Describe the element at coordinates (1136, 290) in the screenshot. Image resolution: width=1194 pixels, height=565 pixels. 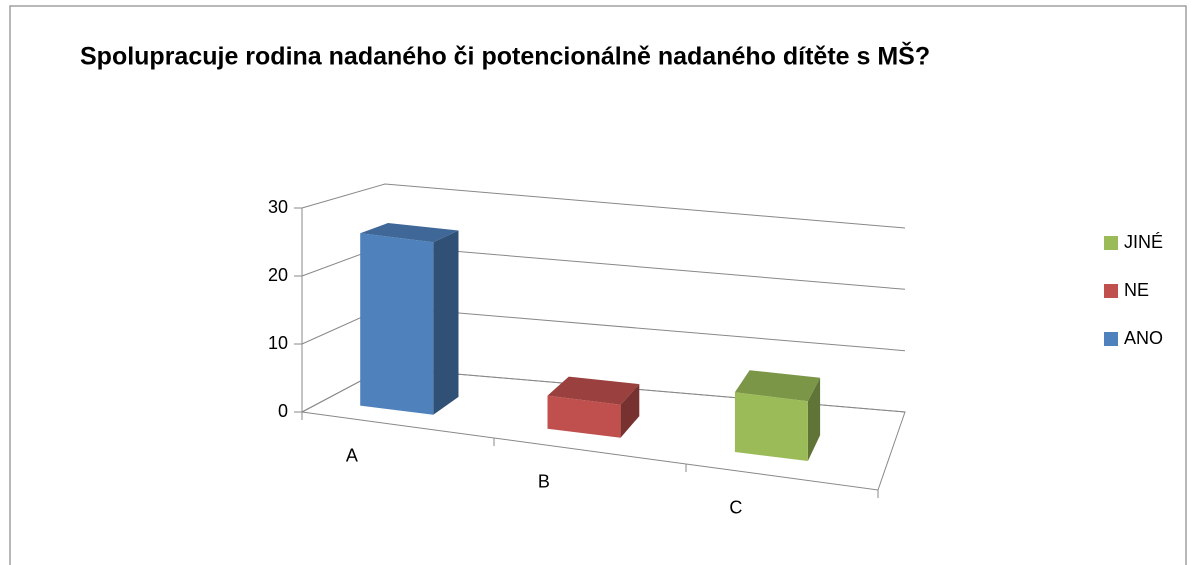
I see `legend-label: NE` at that location.